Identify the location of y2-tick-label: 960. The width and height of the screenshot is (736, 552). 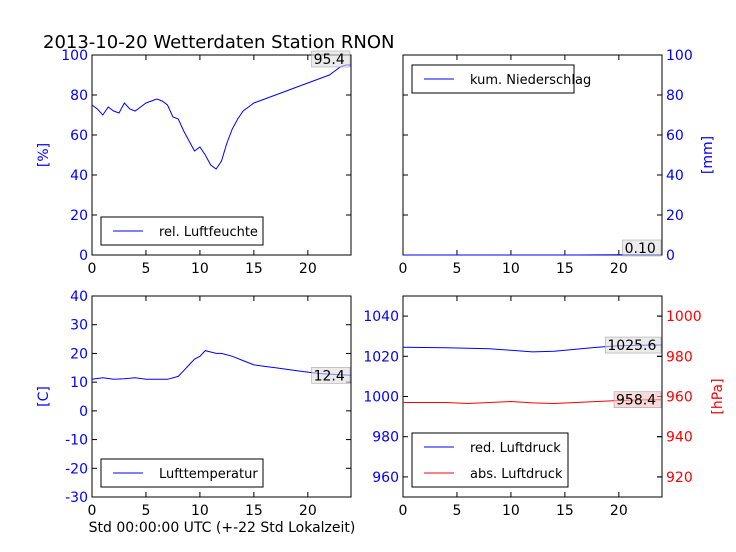
(679, 398).